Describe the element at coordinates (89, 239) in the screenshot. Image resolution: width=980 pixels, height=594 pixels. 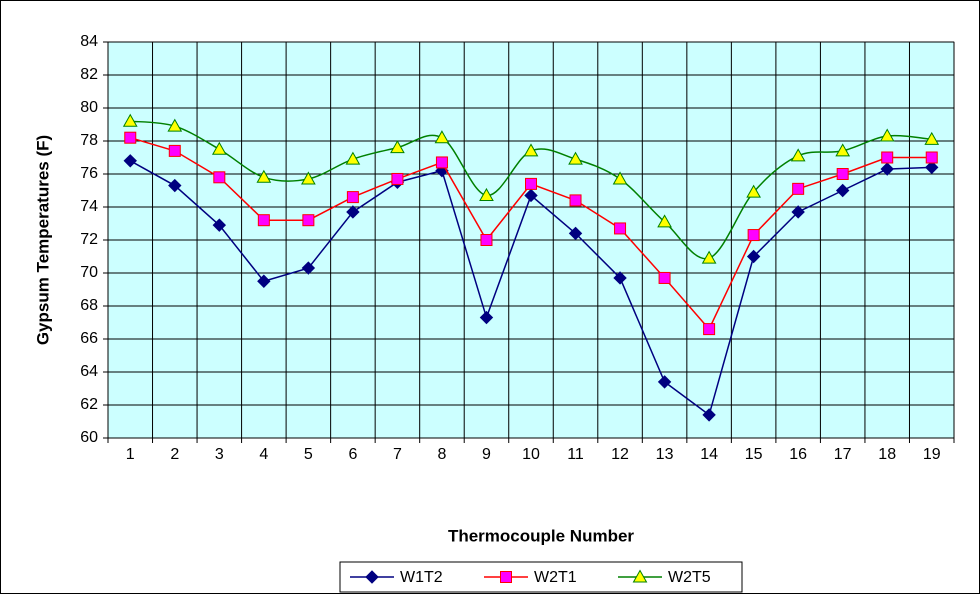
I see `y-tick-label: 72` at that location.